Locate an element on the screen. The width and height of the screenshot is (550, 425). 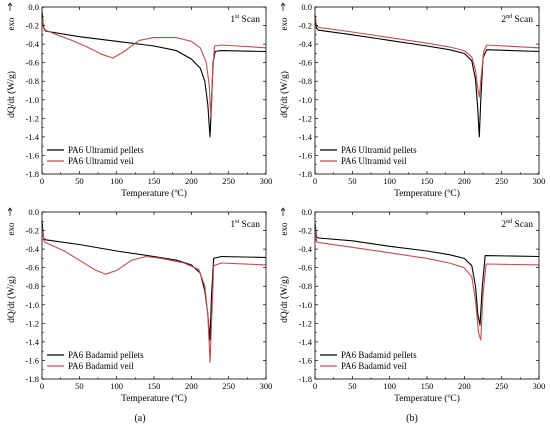
scan-annotation: 2nd Scan is located at coordinates (517, 19).